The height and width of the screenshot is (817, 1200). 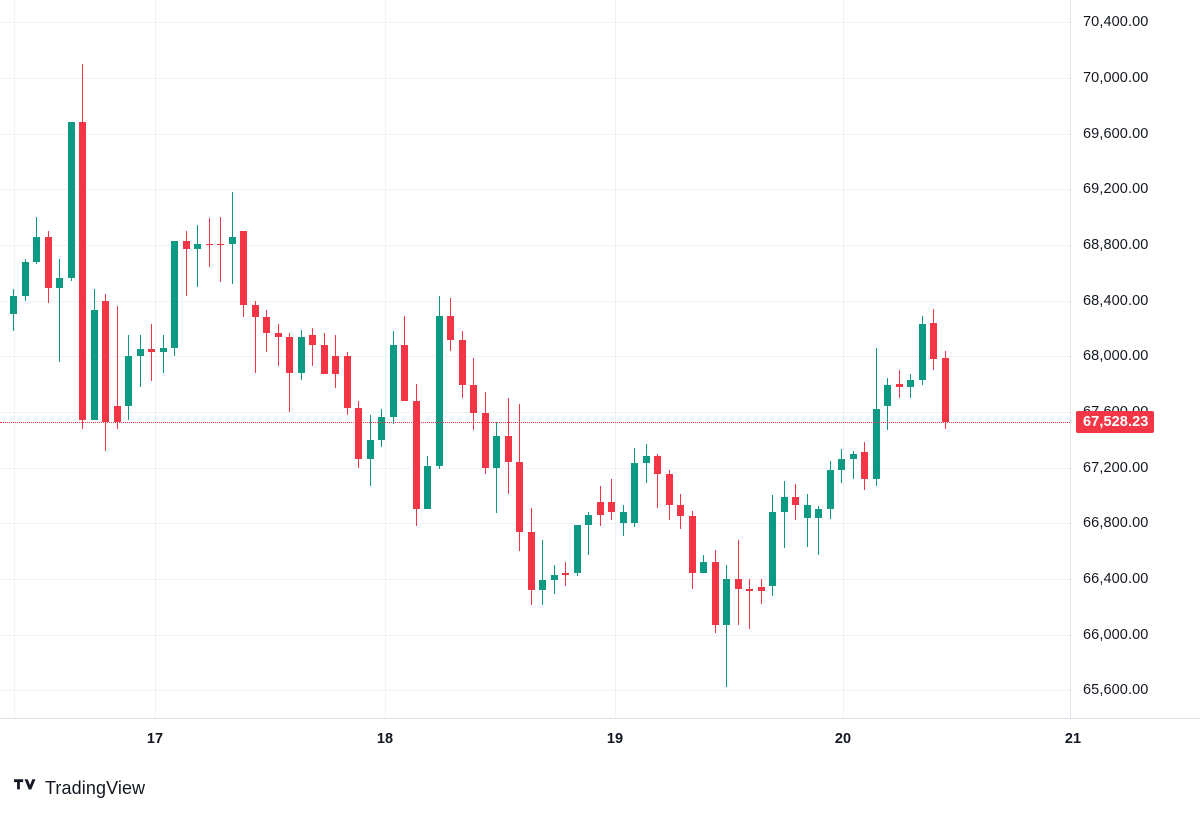 I want to click on tradingview-branding: TradingView, so click(x=79, y=788).